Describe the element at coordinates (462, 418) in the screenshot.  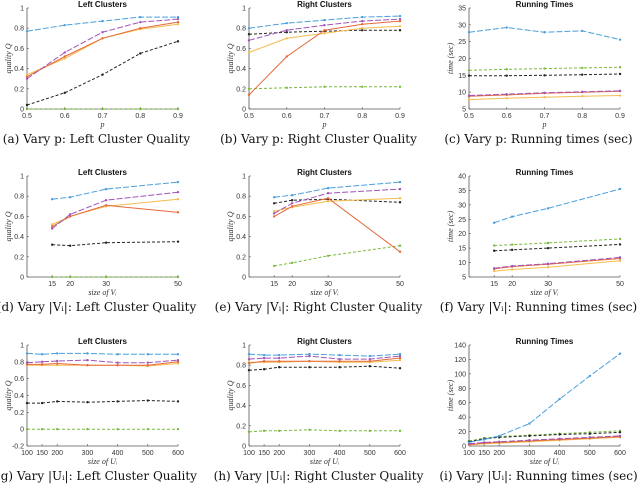
I see `y-tick-label: 40` at that location.